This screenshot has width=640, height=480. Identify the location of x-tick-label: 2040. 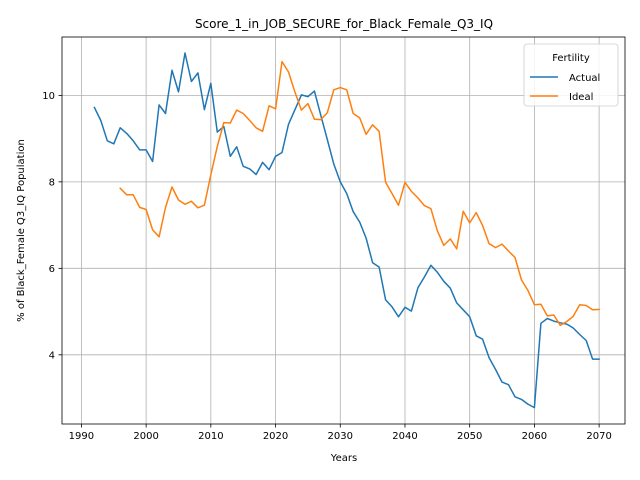
(404, 436).